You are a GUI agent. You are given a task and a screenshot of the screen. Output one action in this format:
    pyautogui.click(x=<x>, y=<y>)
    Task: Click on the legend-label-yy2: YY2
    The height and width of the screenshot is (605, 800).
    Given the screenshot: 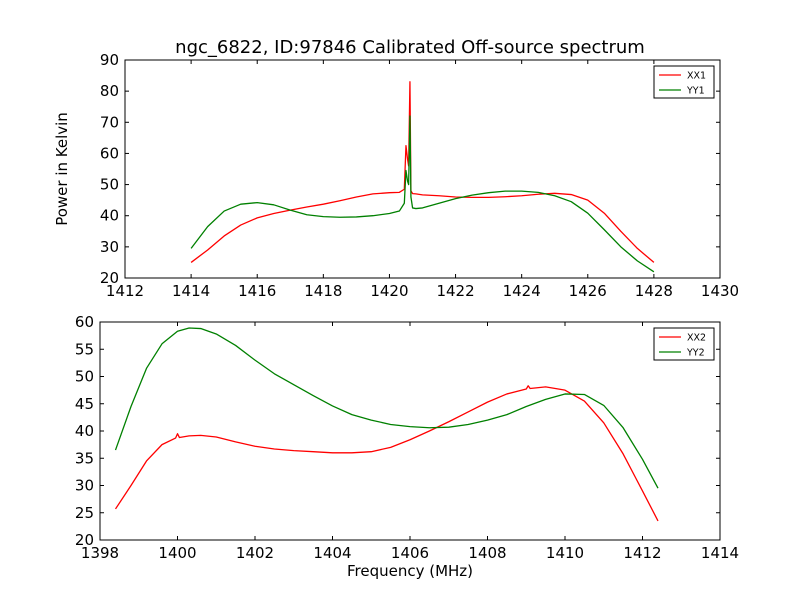 What is the action you would take?
    pyautogui.click(x=695, y=353)
    